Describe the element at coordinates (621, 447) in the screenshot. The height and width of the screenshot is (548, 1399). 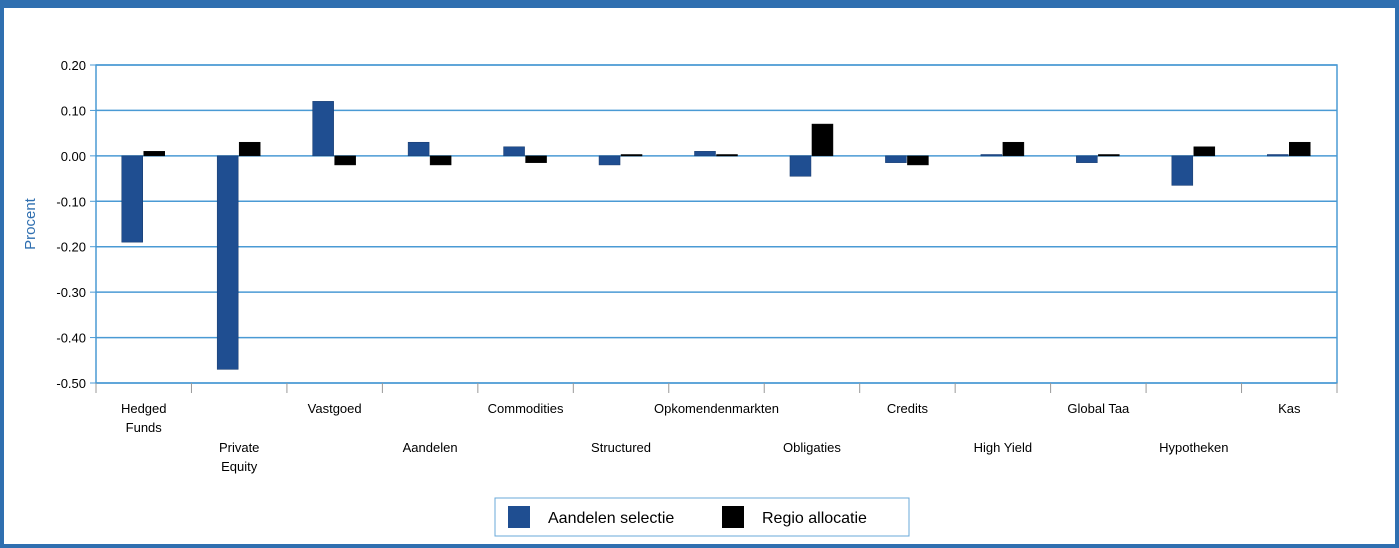
I see `x-tick-label: Structured` at that location.